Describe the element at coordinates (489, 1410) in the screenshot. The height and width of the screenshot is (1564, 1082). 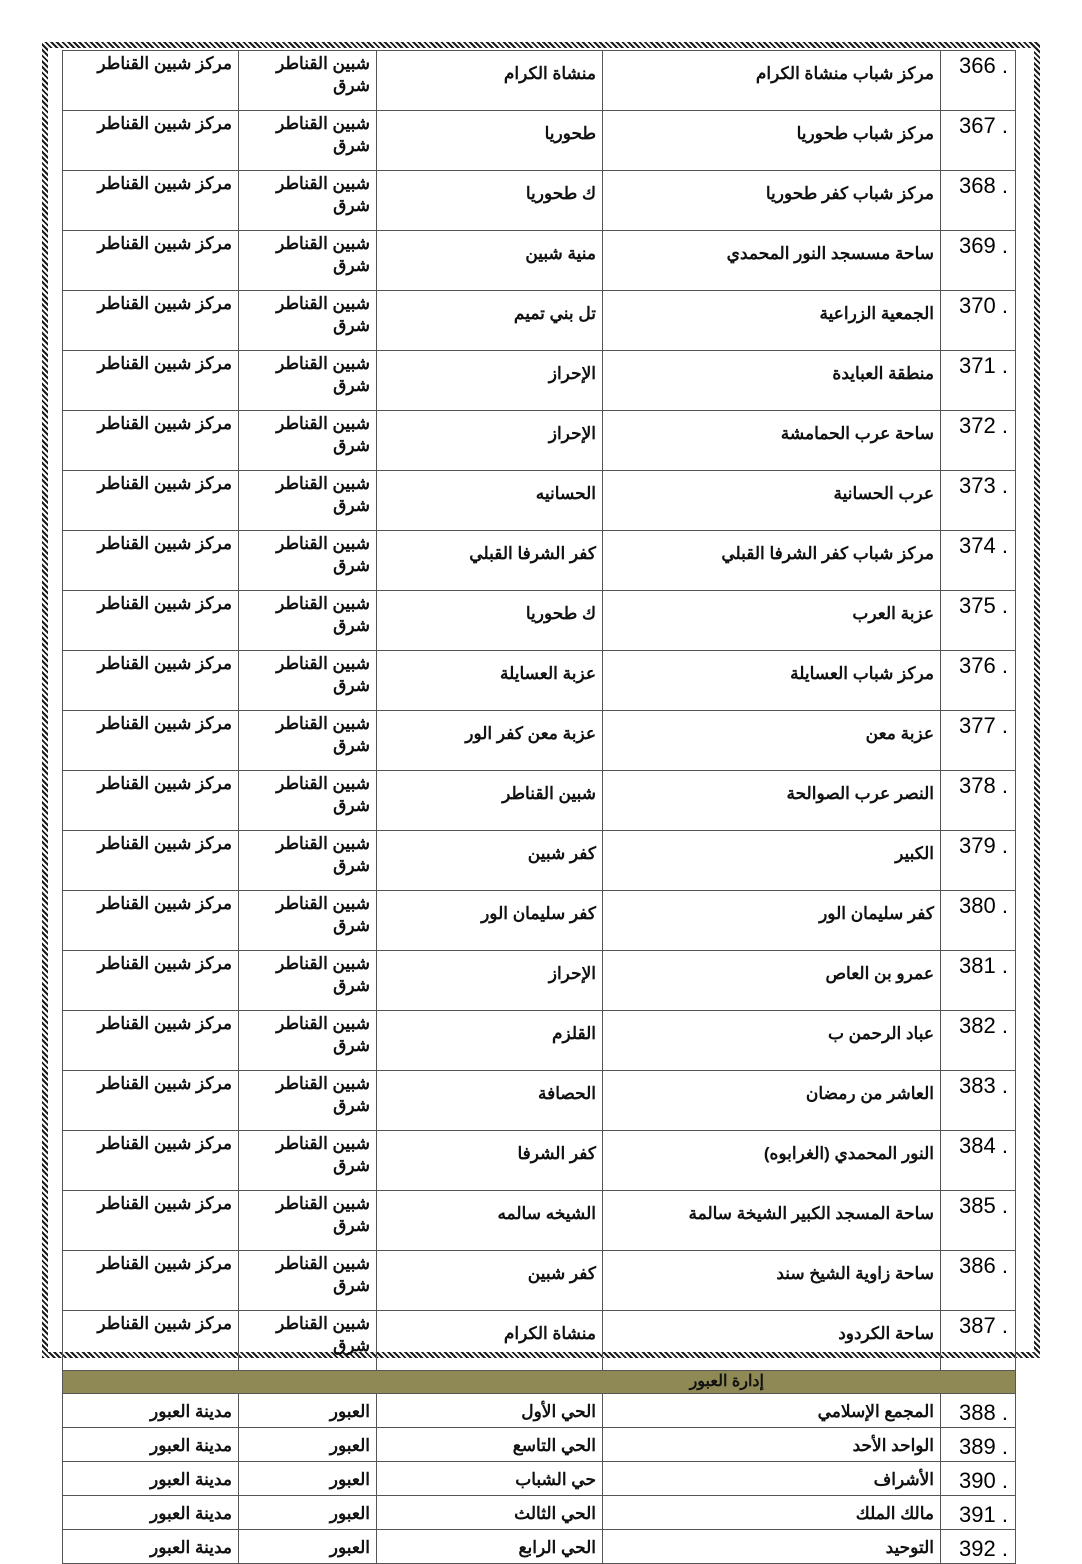
I see `cell-village: الحي الأول` at that location.